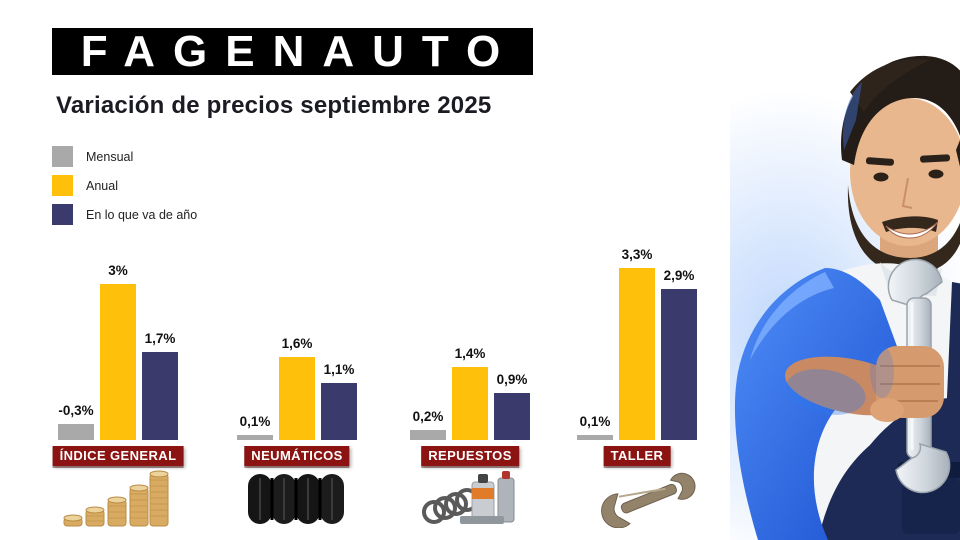 The image size is (960, 540). Describe the element at coordinates (637, 255) in the screenshot. I see `bar-value-label: 3,3%` at that location.